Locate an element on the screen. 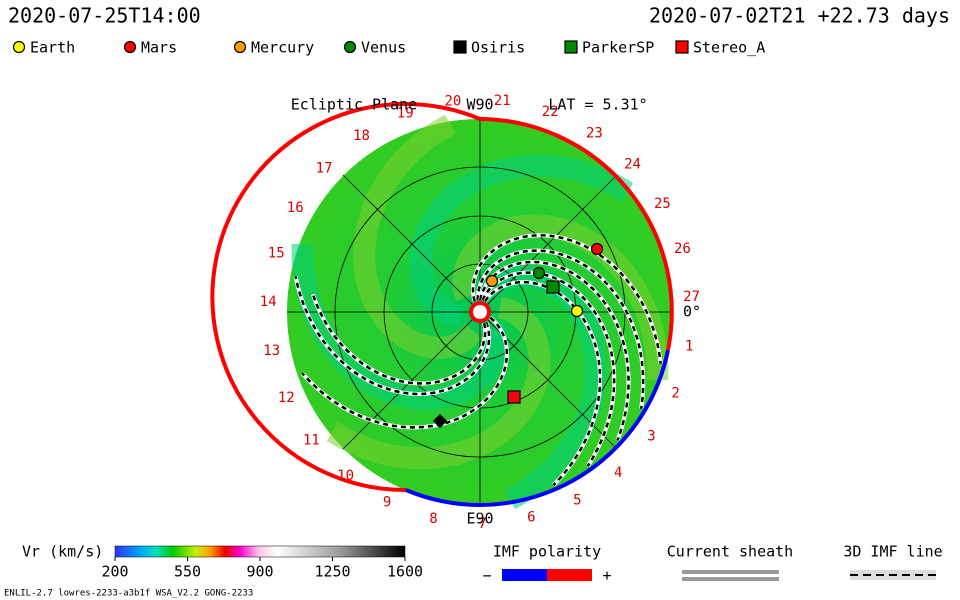 Image resolution: width=960 pixels, height=600 pixels. legend-label: Mercury is located at coordinates (282, 48).